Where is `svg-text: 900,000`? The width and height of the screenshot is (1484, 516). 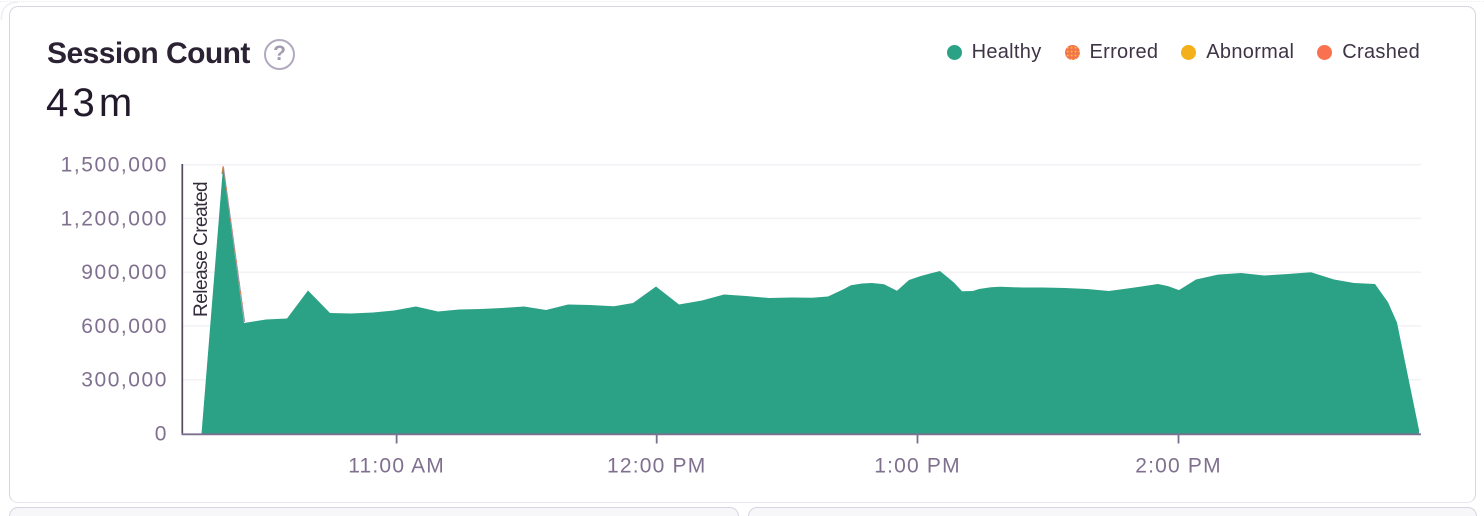 svg-text: 900,000 is located at coordinates (124, 272).